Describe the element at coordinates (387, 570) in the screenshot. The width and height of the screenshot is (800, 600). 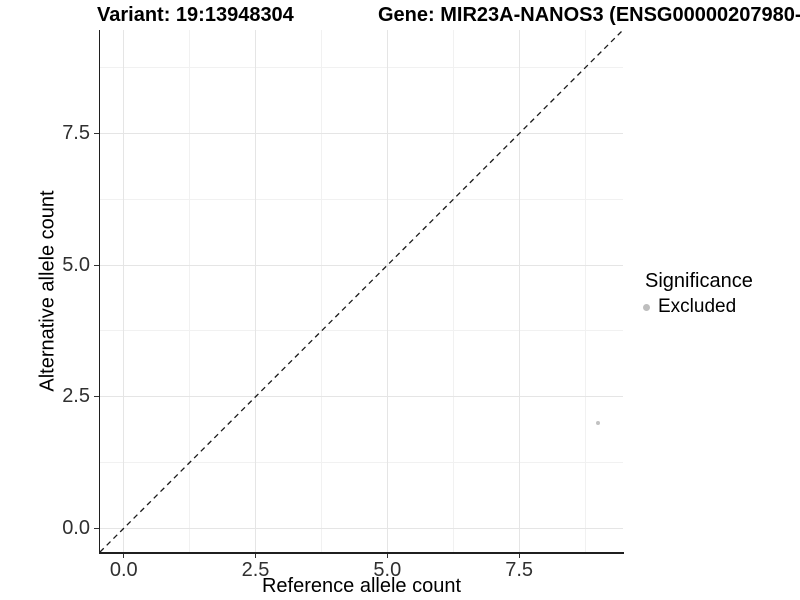
I see `x-tick-label: 5.0` at that location.